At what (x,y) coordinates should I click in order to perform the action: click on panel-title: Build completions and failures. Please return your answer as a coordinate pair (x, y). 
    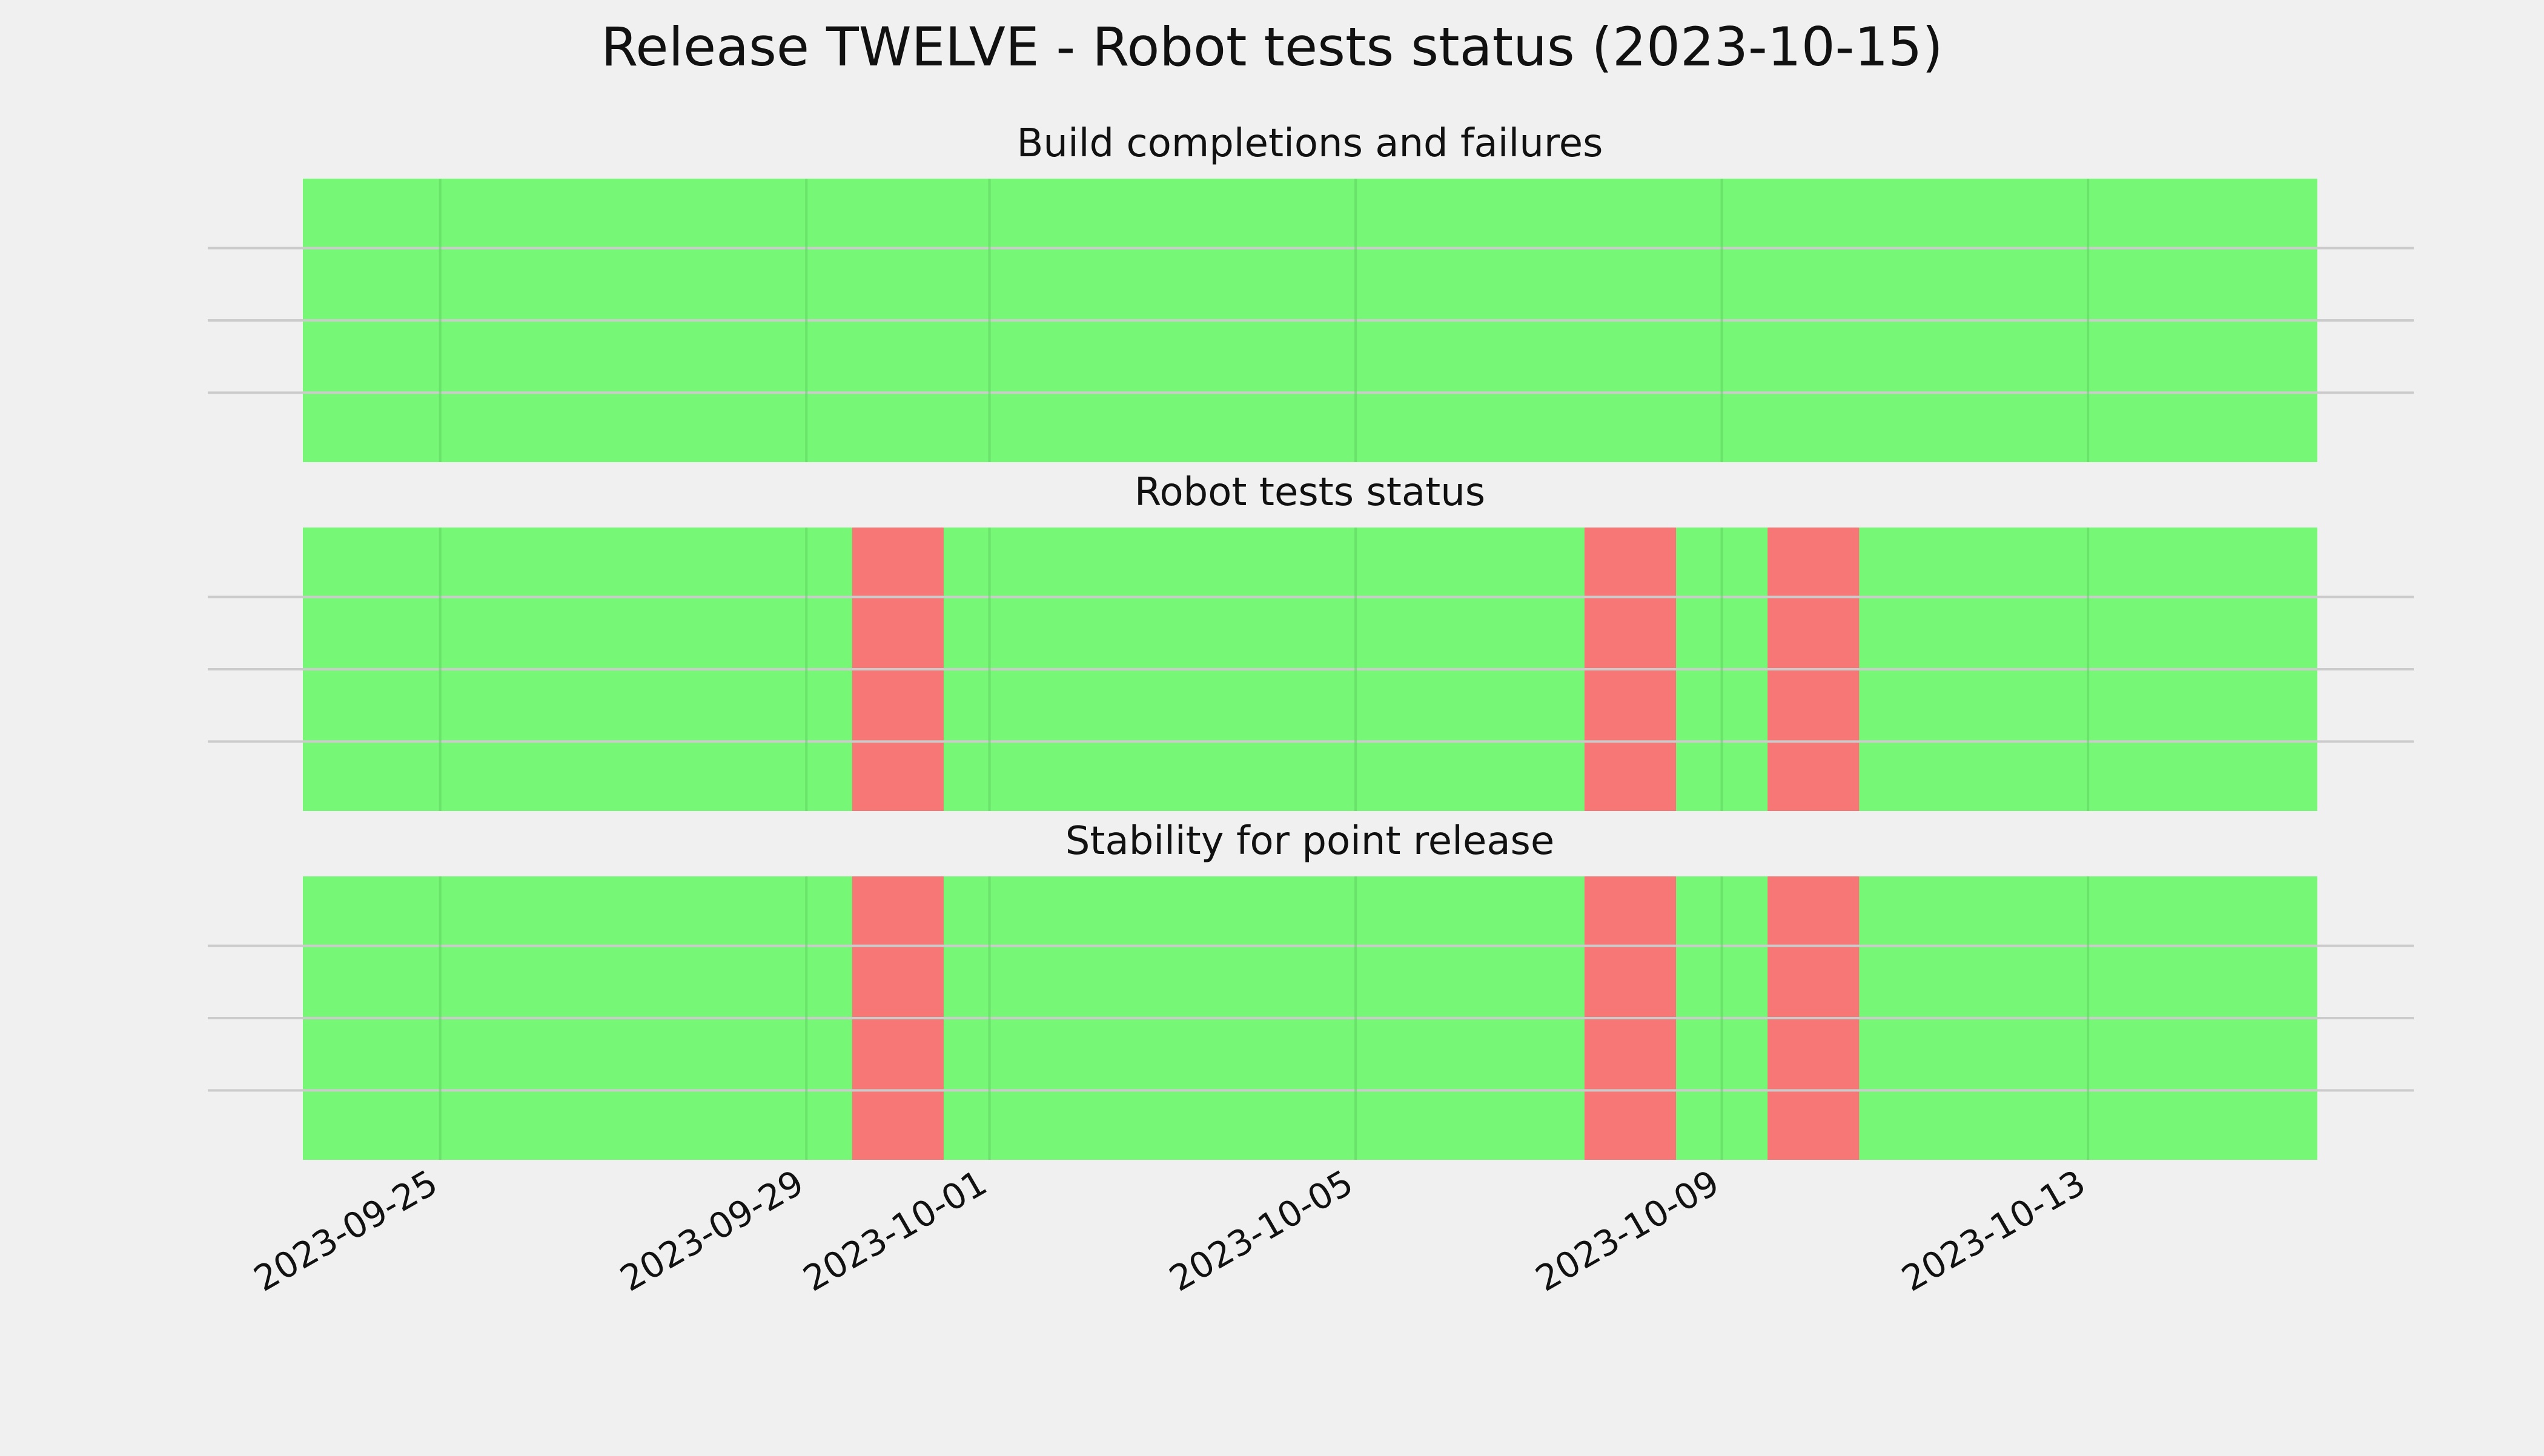
    Looking at the image, I should click on (1310, 143).